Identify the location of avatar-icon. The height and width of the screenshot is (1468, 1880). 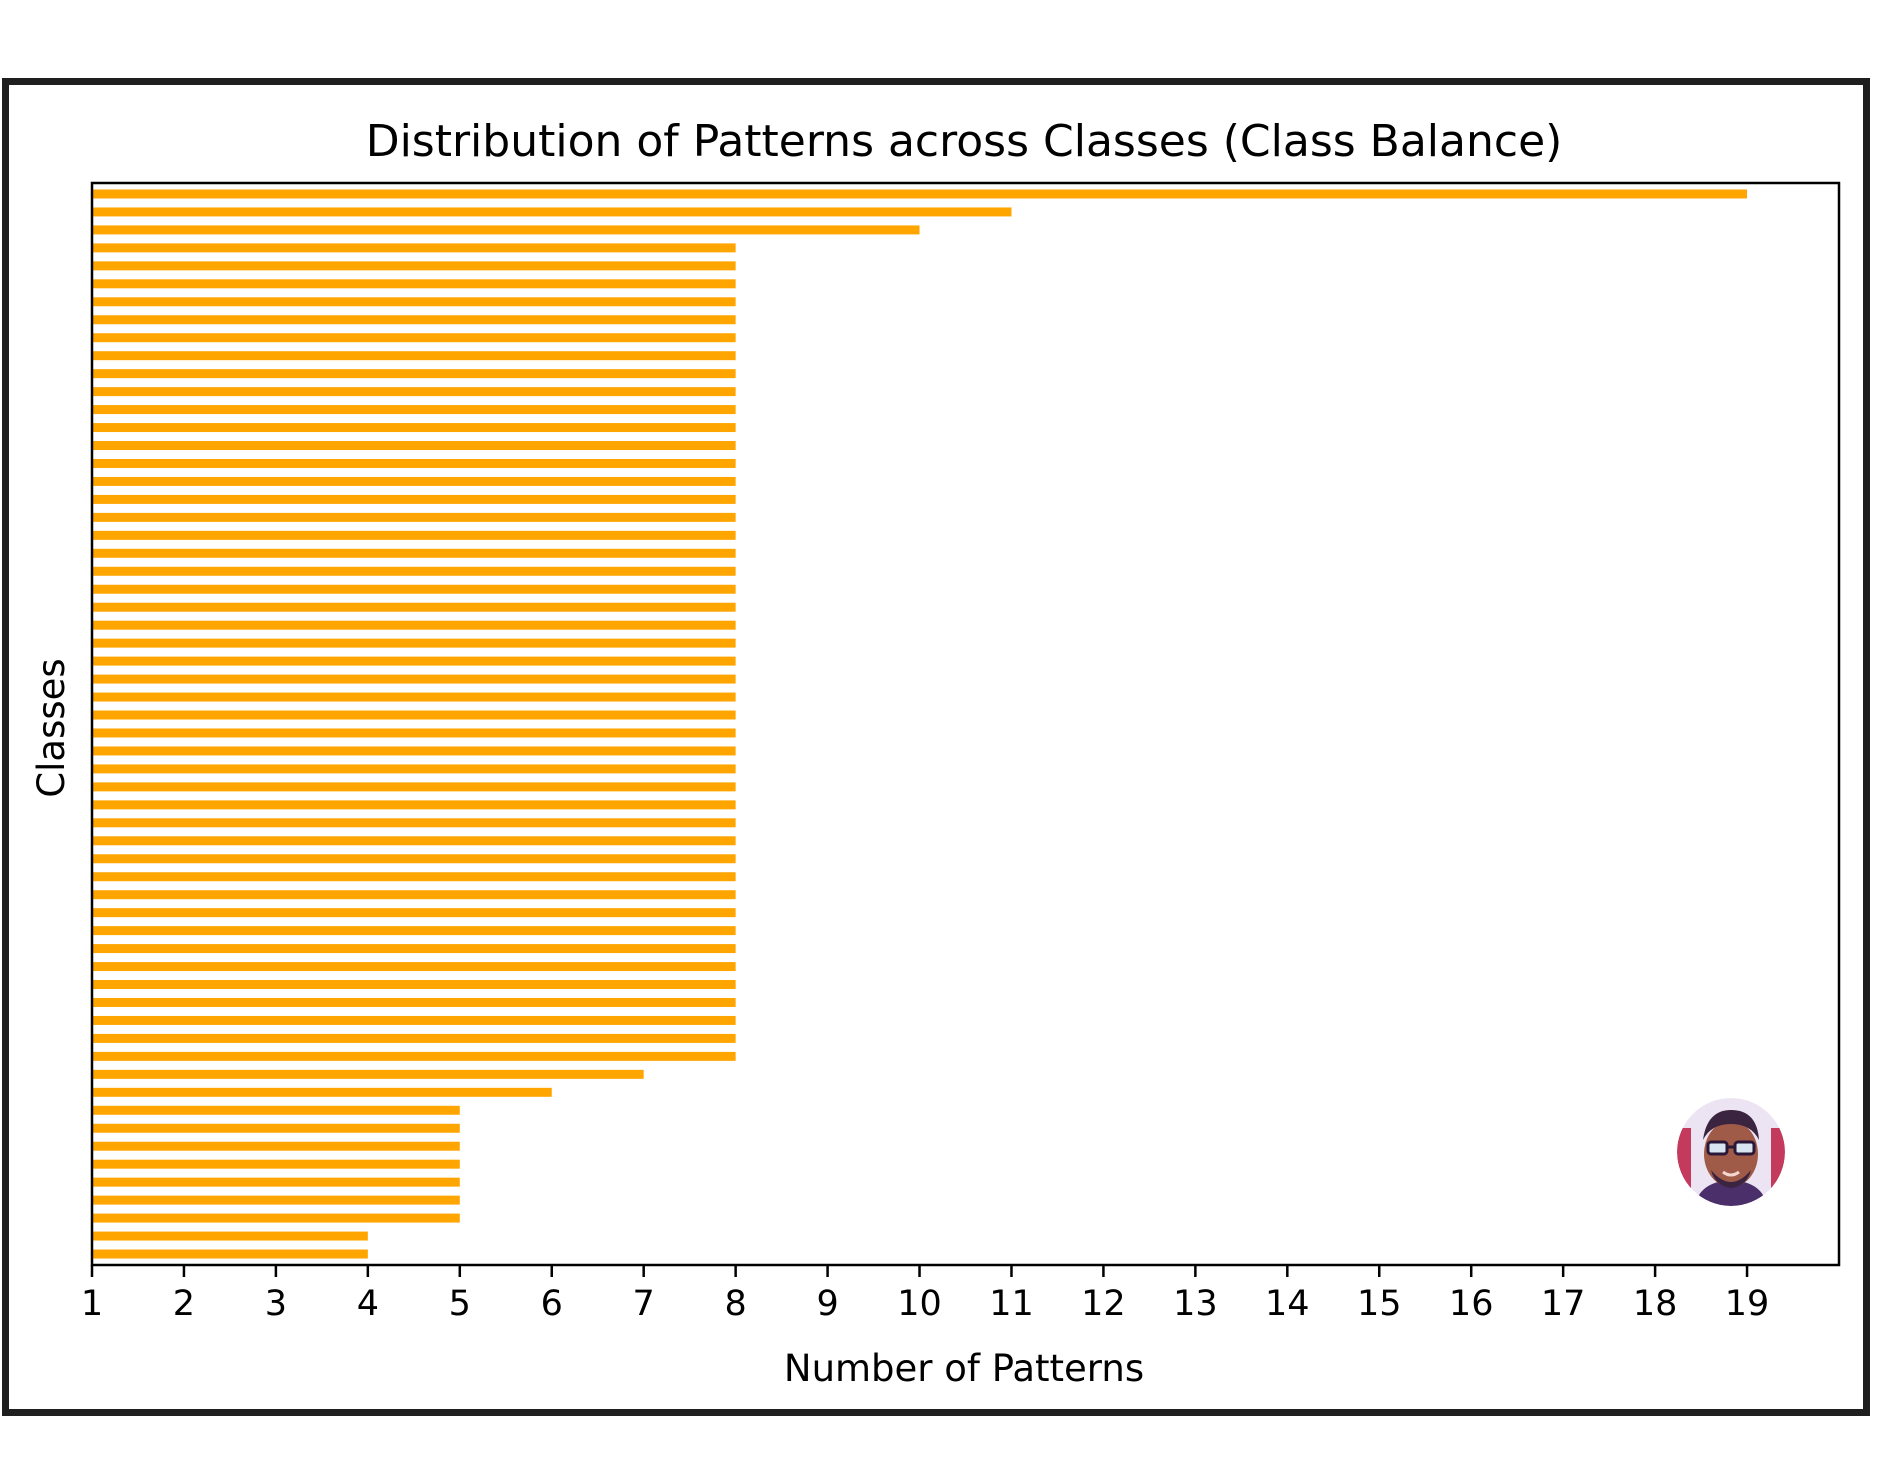
(1731, 1152).